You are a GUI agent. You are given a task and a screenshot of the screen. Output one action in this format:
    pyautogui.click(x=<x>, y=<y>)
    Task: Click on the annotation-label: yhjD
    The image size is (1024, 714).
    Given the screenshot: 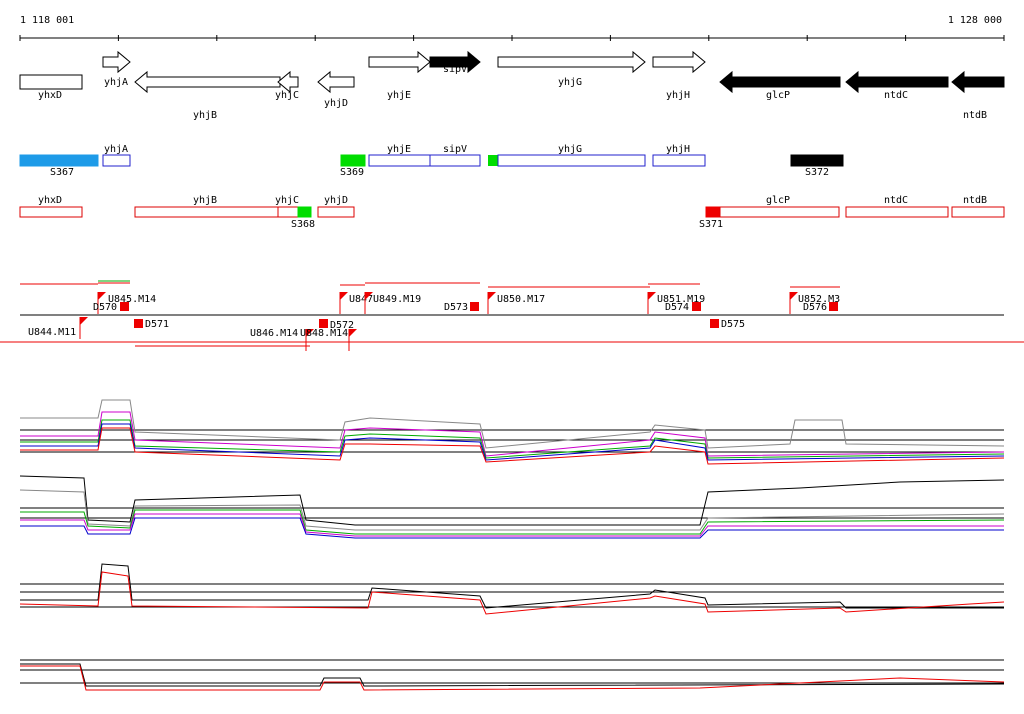 What is the action you would take?
    pyautogui.click(x=336, y=200)
    